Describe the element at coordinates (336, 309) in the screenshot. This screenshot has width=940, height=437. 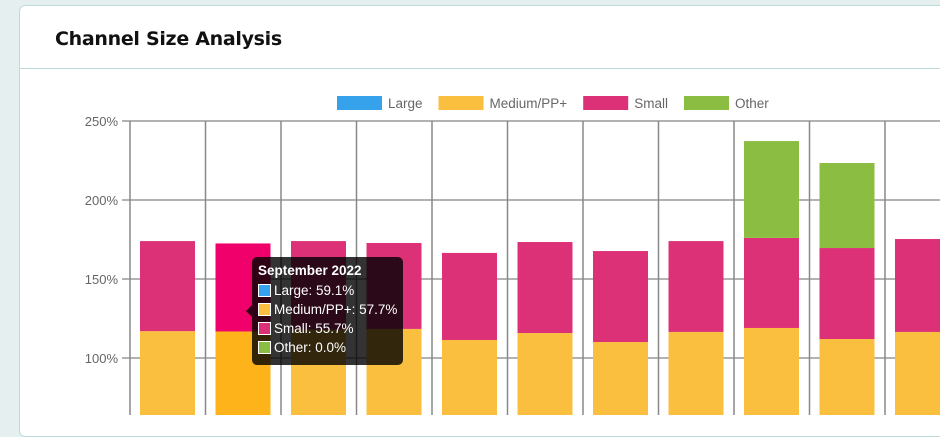
I see `tooltip-text: Medium/PP+: 57.7%` at that location.